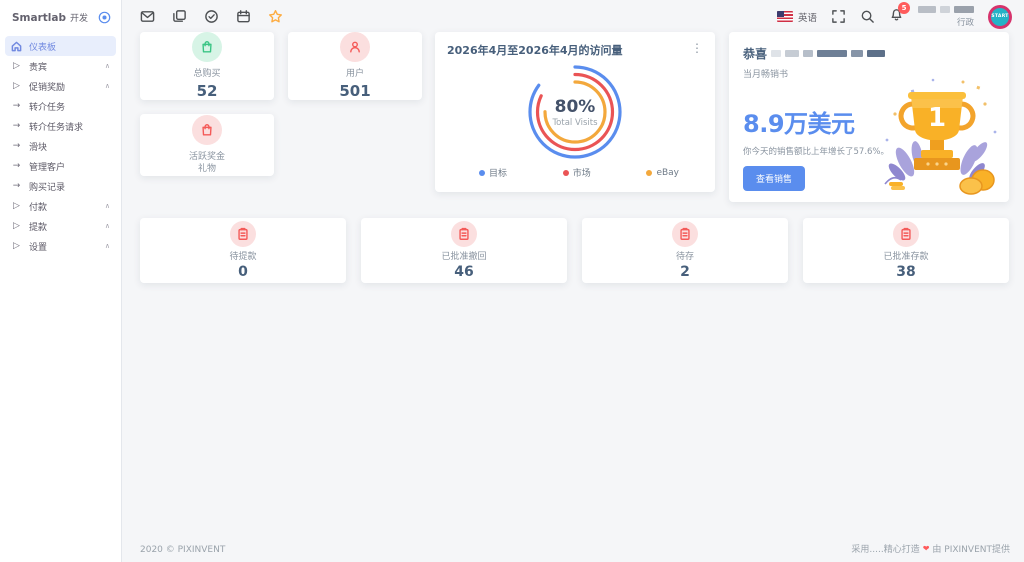 The height and width of the screenshot is (562, 1024). Describe the element at coordinates (464, 271) in the screenshot. I see `stat-value: 46` at that location.